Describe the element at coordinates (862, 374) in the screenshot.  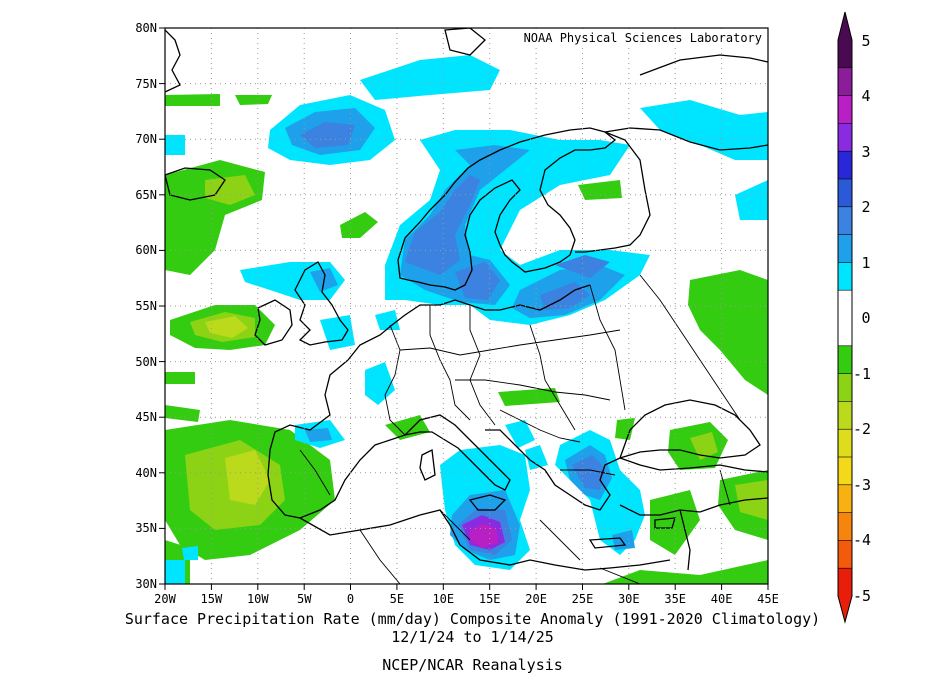
I see `colorbar-label: -1` at that location.